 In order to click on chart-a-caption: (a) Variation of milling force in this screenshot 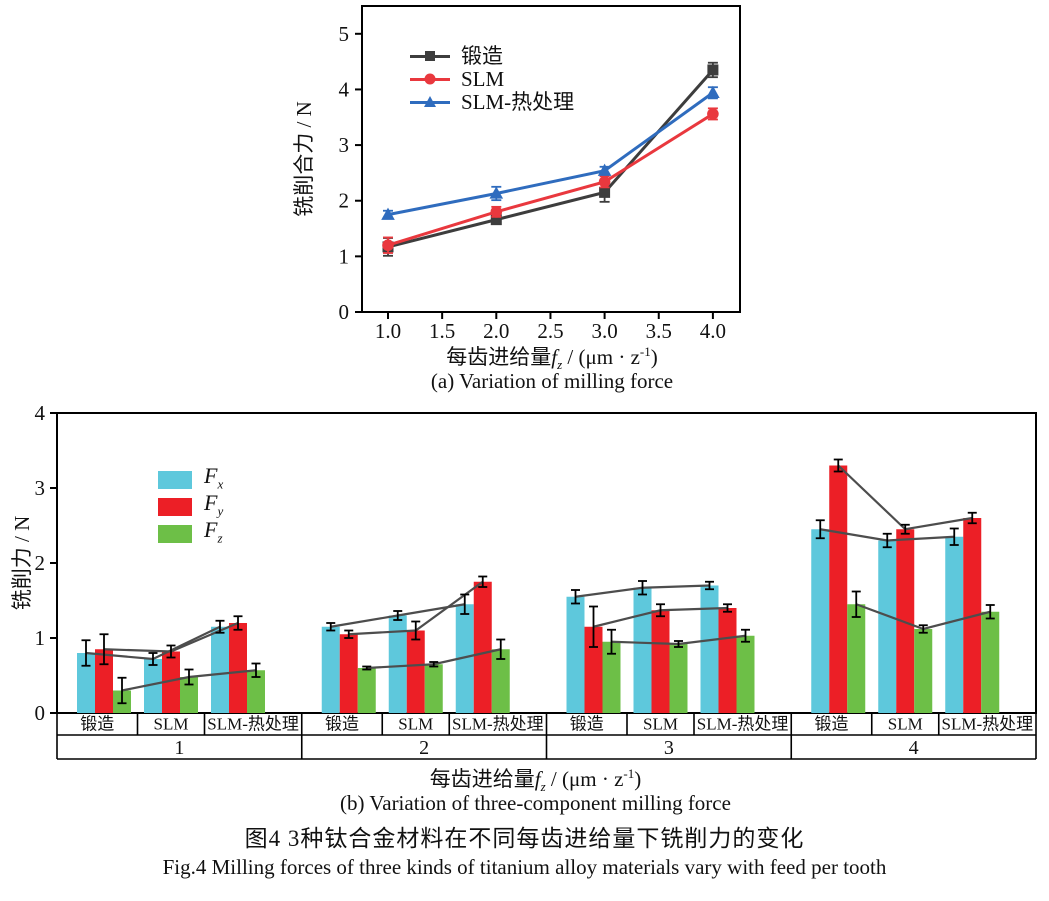, I will do `click(552, 381)`.